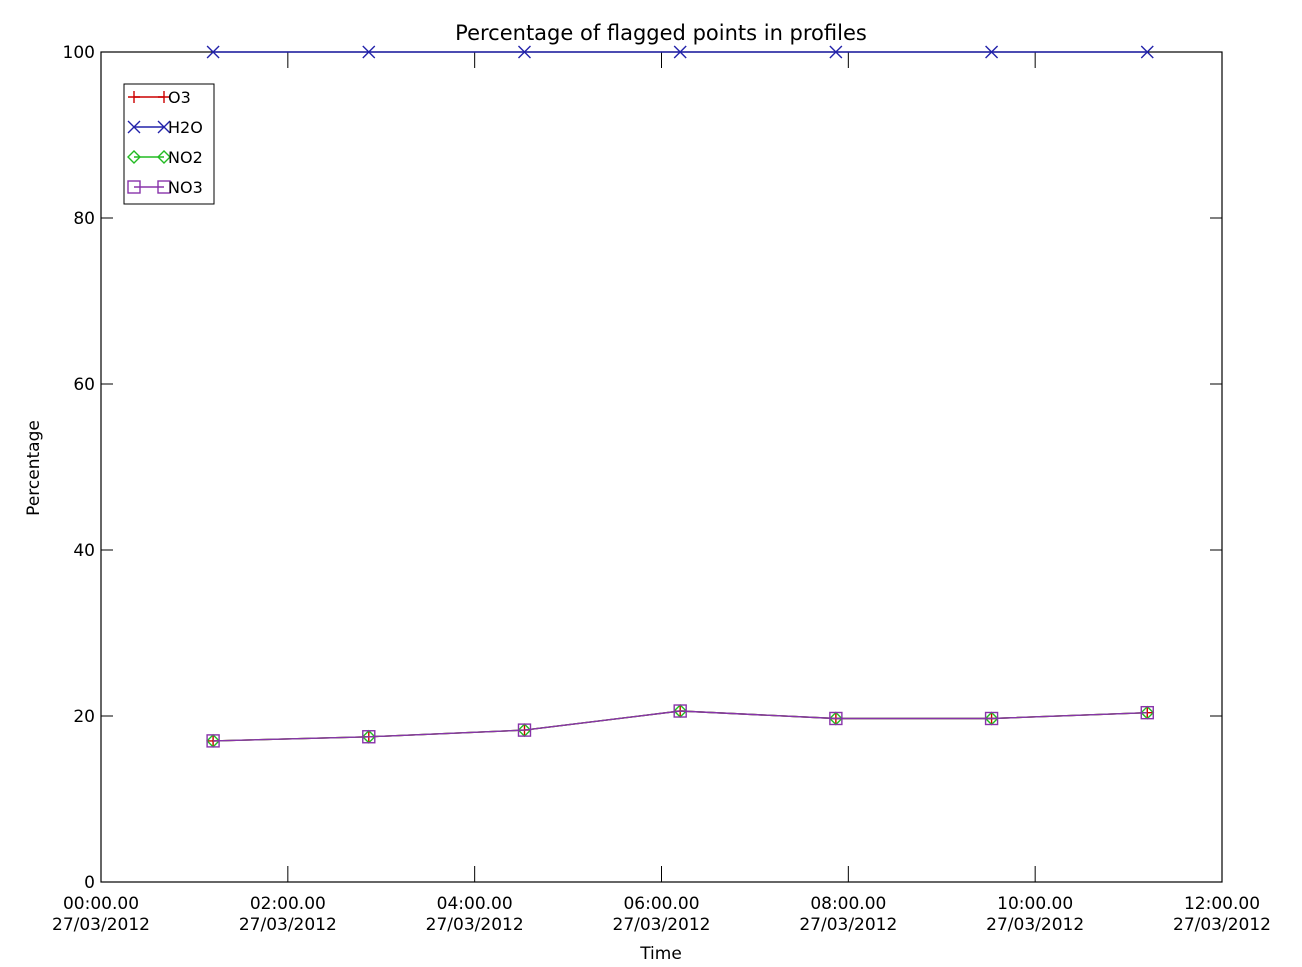  Describe the element at coordinates (661, 904) in the screenshot. I see `x-tick-label-time: 06:00.00` at that location.